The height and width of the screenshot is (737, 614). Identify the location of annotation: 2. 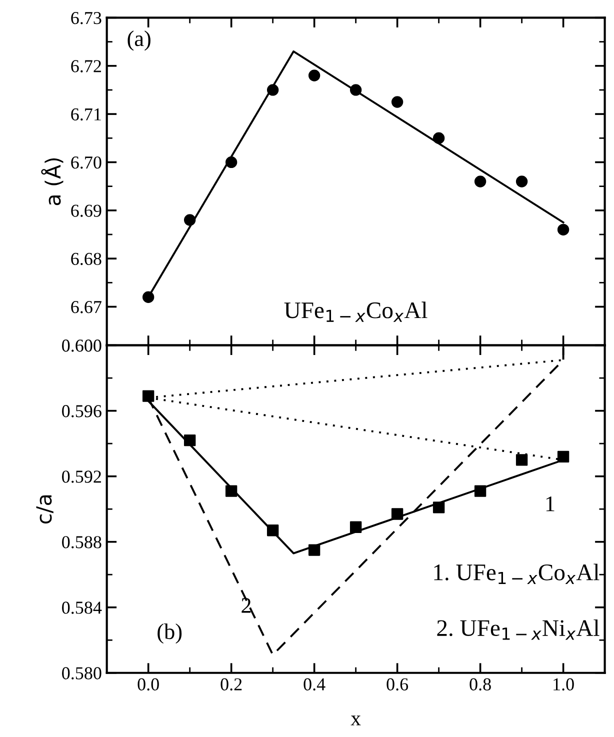
(246, 605).